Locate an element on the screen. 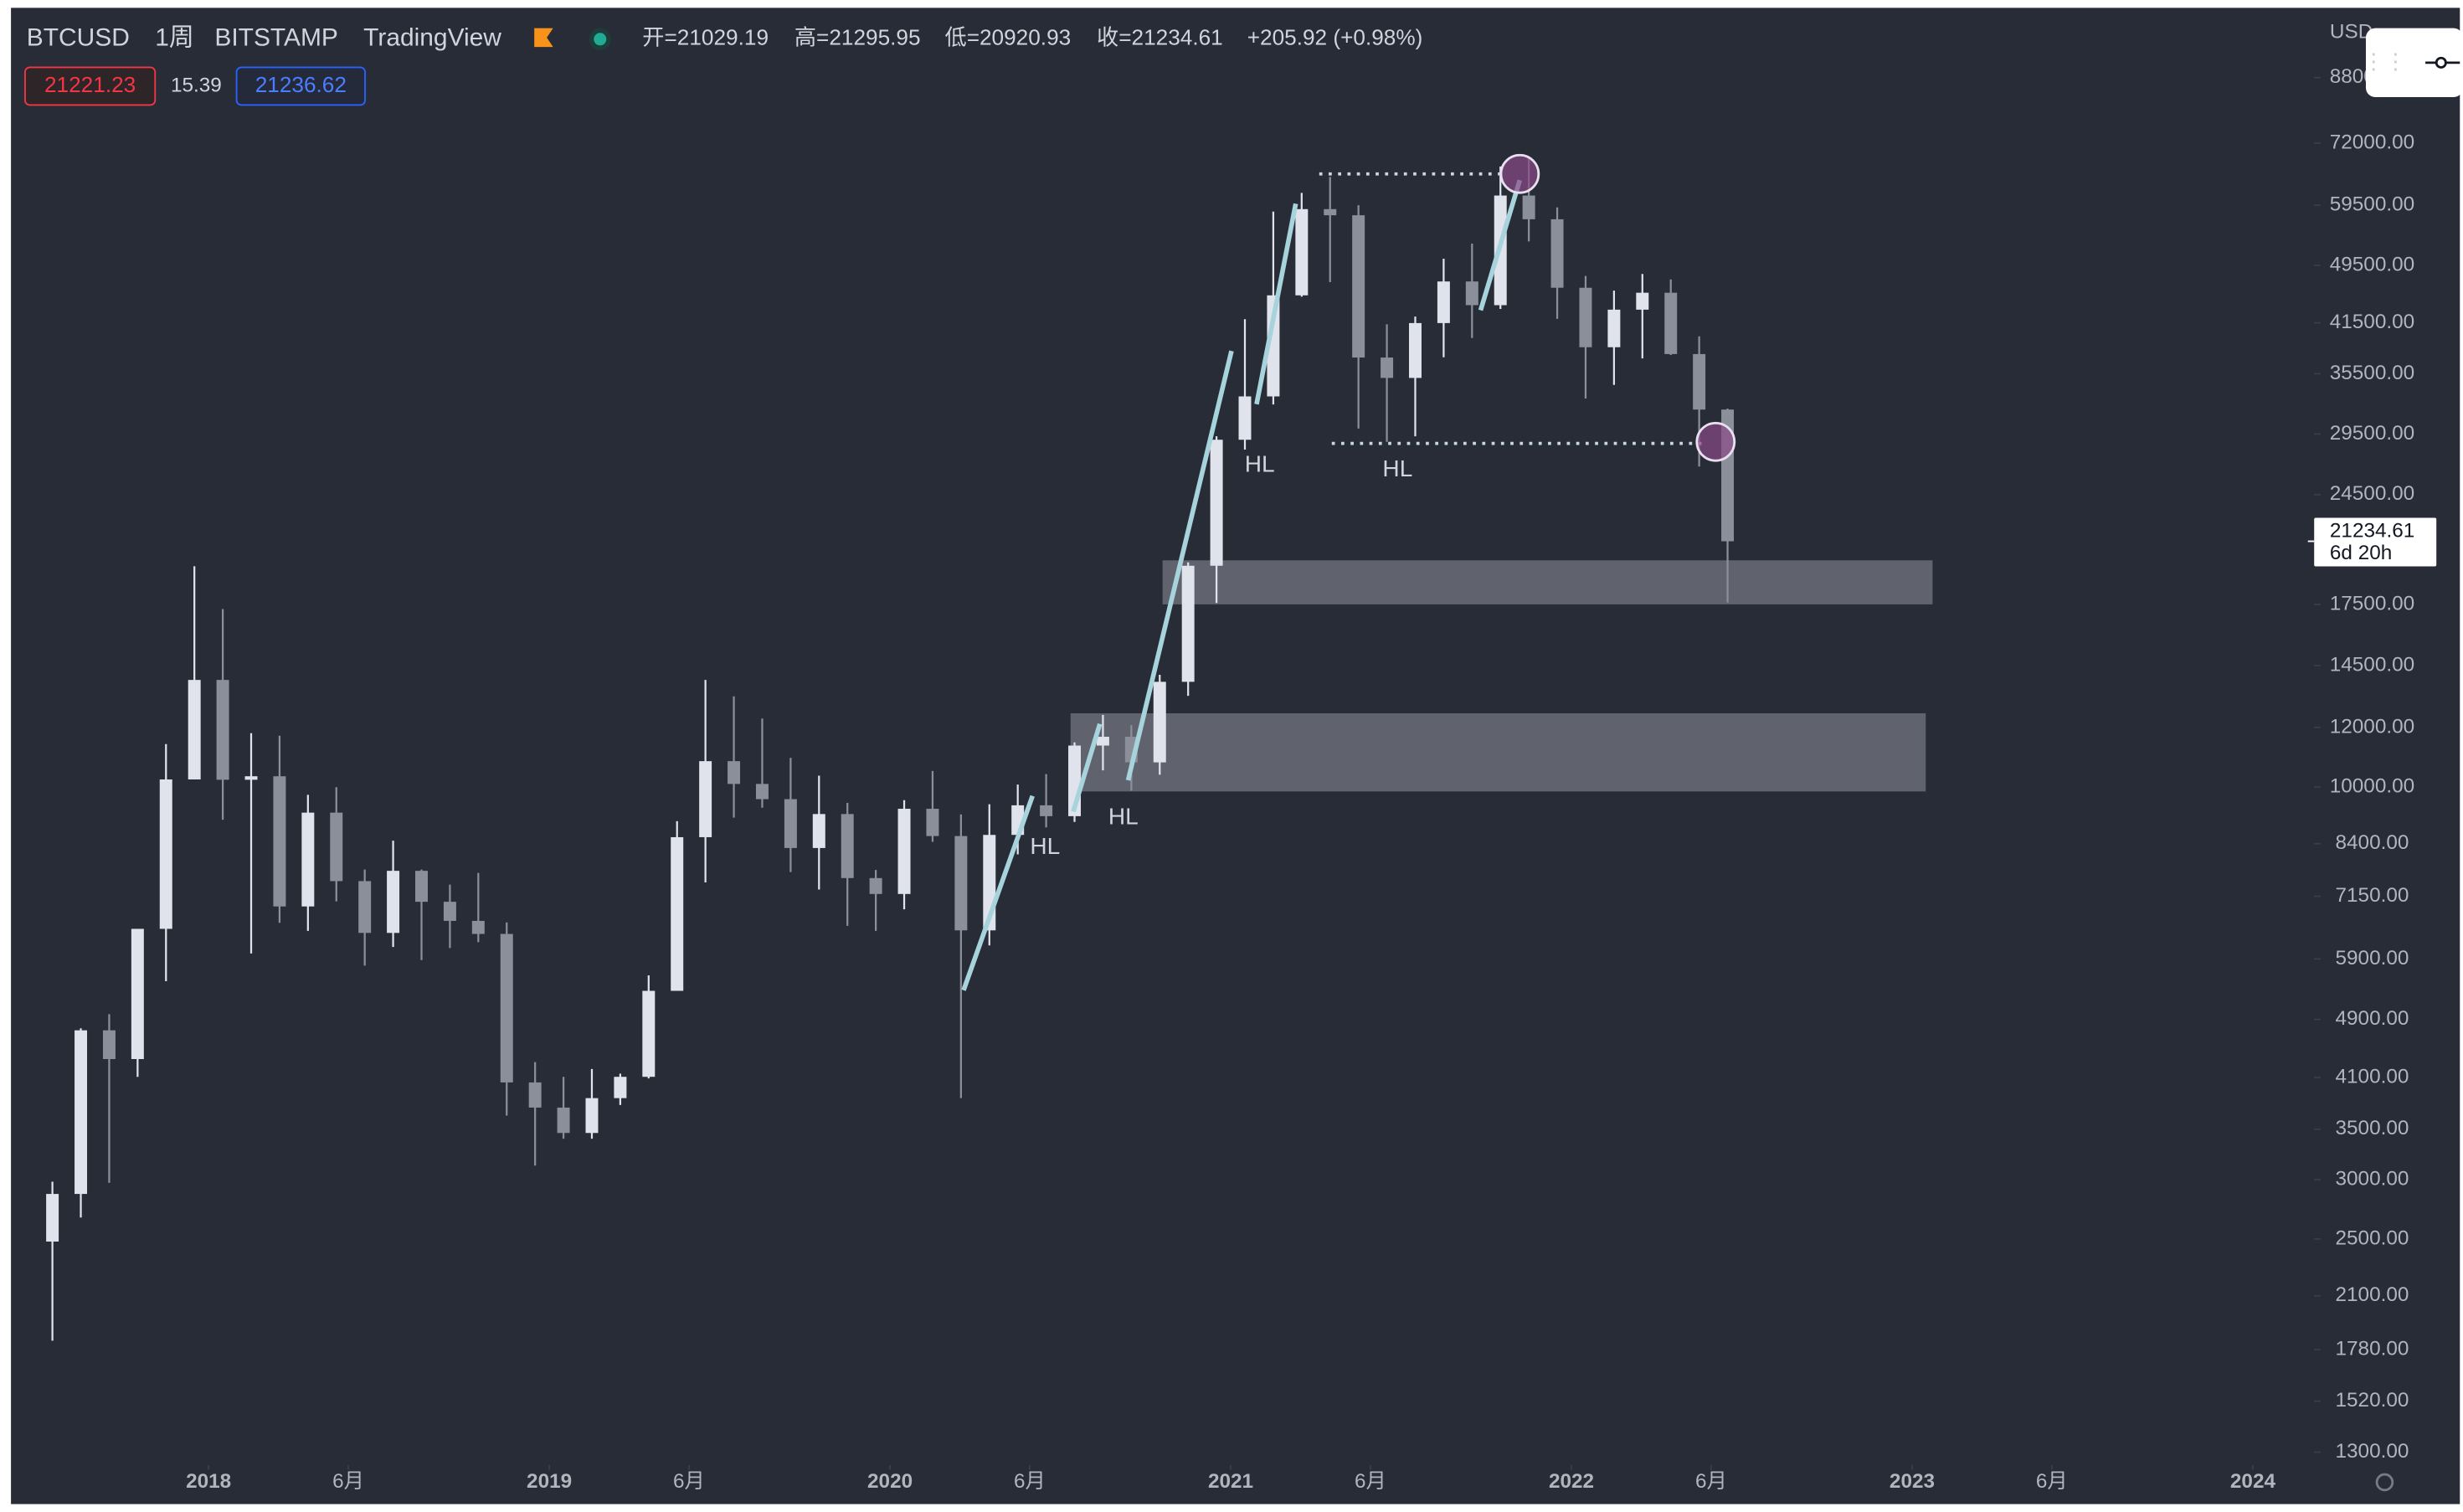  y-tick-label: 29500.00 is located at coordinates (2372, 433).